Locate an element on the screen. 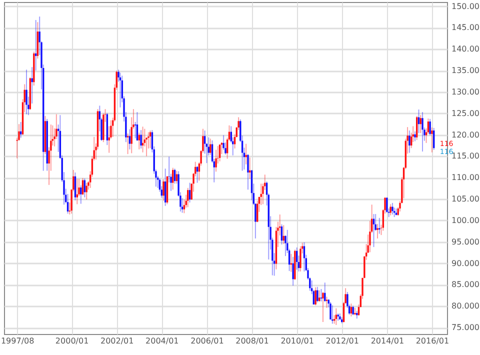 Image resolution: width=480 pixels, height=355 pixels. y-tick-label: 85.000 is located at coordinates (466, 285).